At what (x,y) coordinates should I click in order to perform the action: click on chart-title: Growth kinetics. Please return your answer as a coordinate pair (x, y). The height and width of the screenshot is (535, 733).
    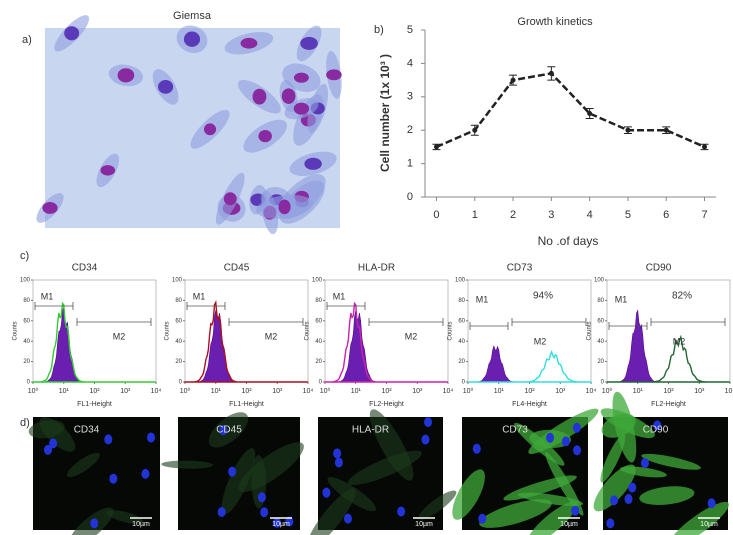
    Looking at the image, I should click on (555, 22).